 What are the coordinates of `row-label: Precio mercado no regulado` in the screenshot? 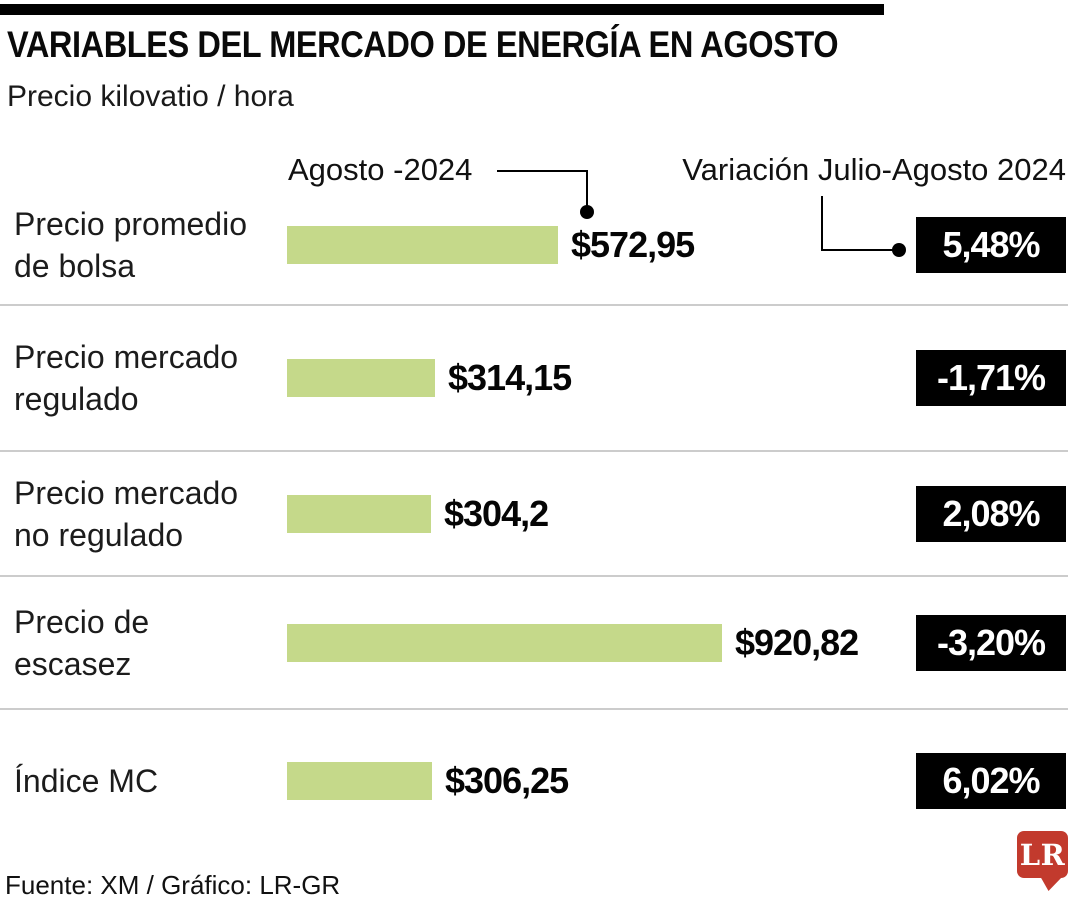 It's located at (126, 513).